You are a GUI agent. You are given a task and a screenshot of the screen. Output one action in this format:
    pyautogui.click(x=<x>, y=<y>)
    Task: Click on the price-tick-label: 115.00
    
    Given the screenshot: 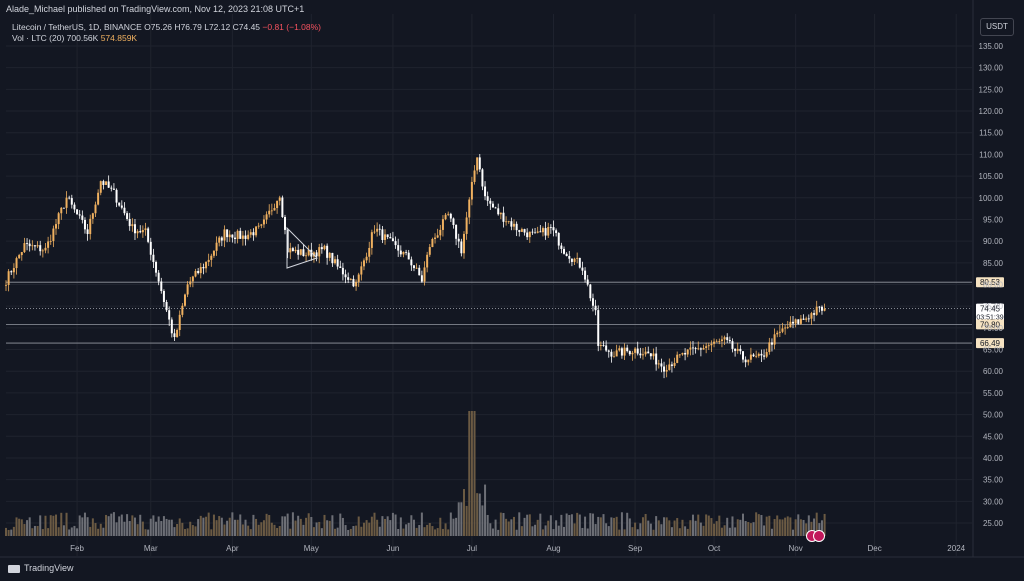 What is the action you would take?
    pyautogui.click(x=991, y=133)
    